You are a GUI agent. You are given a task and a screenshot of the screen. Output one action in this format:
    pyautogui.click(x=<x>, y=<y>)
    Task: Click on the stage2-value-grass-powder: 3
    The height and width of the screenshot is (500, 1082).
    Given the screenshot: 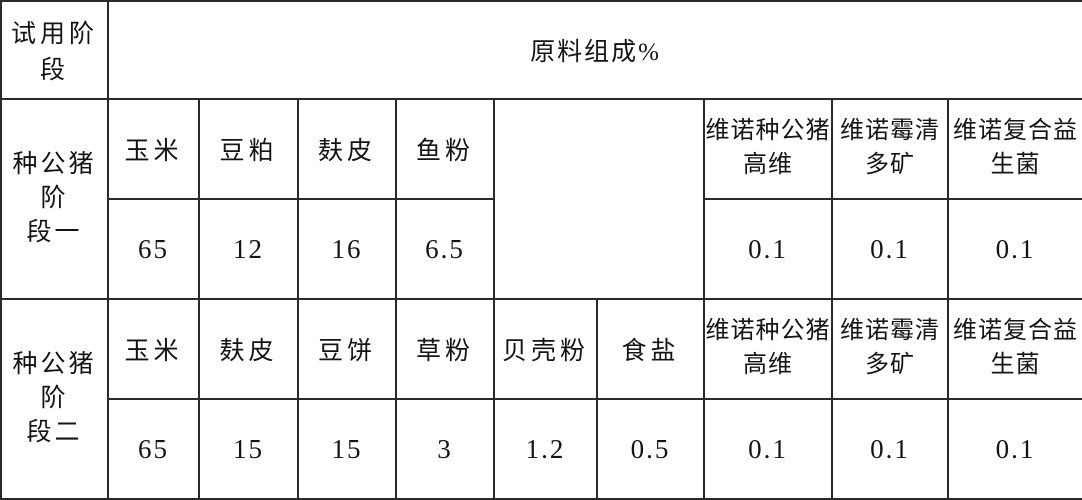 What is the action you would take?
    pyautogui.click(x=445, y=449)
    